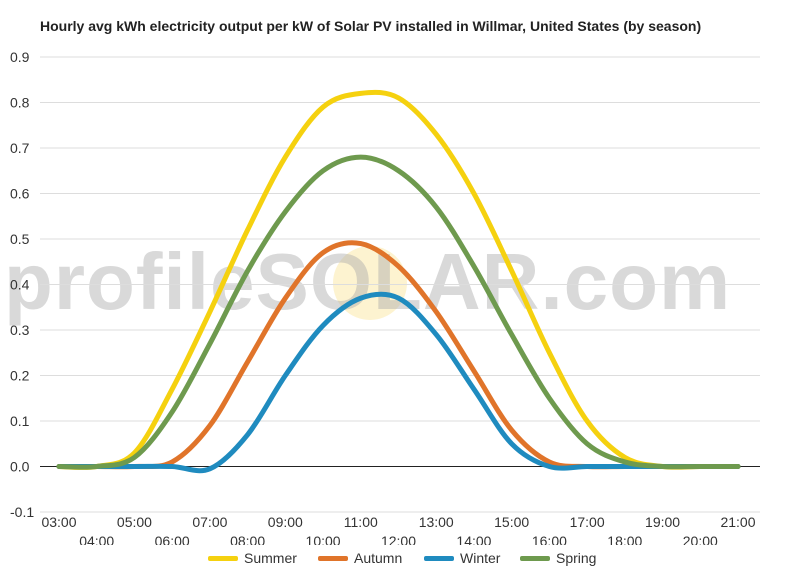  Describe the element at coordinates (576, 558) in the screenshot. I see `legend-label: Spring` at that location.